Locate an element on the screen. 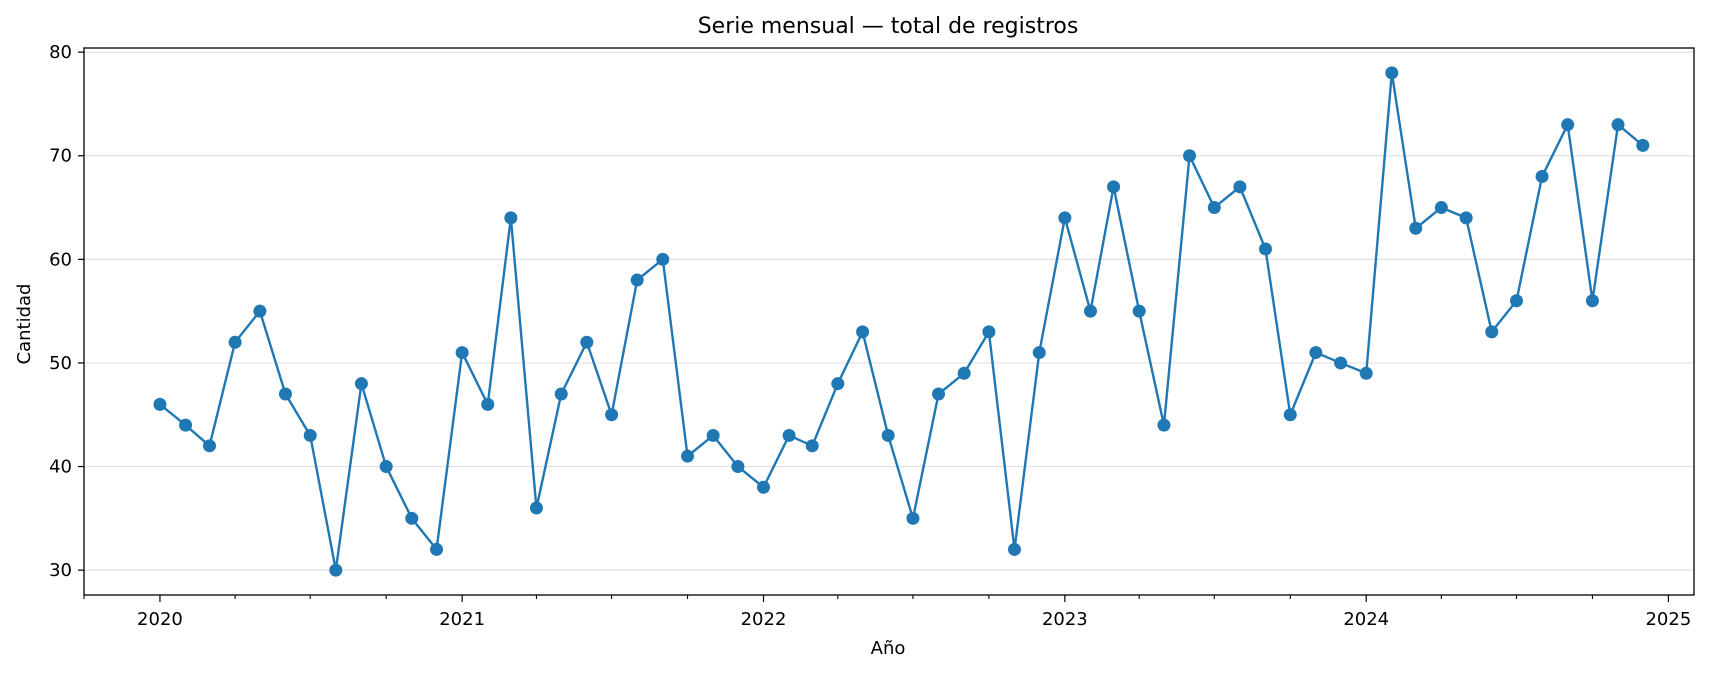 Image resolution: width=1709 pixels, height=674 pixels. x-tick-label: 2025 is located at coordinates (1668, 619).